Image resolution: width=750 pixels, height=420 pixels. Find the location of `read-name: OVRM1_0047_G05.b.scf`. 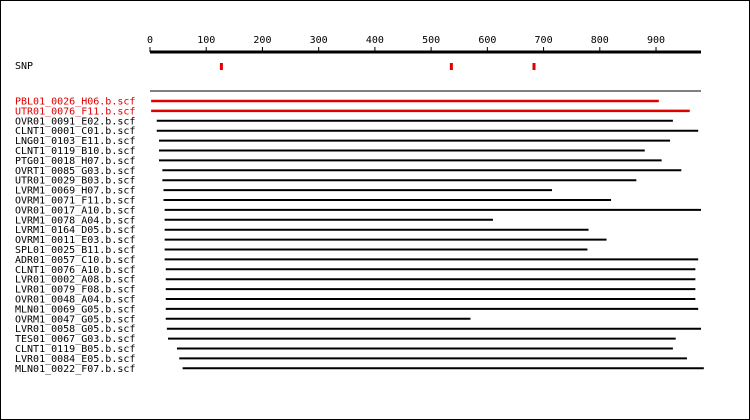

read-name: OVRM1_0047_G05.b.scf is located at coordinates (75, 319).